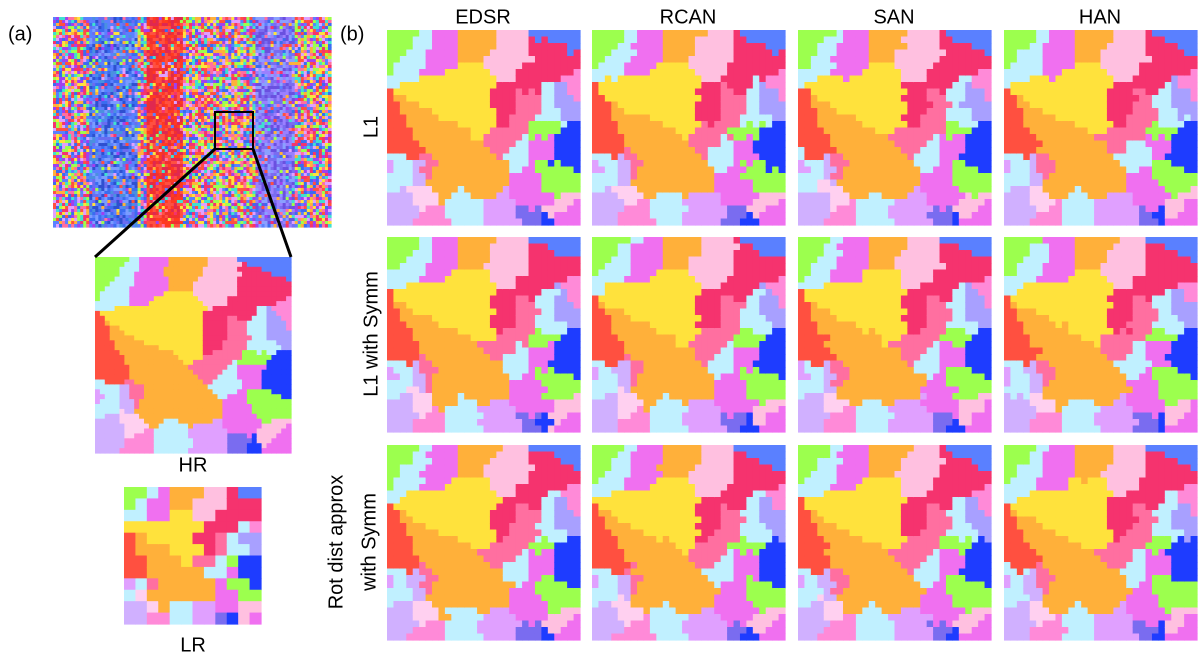 The width and height of the screenshot is (1202, 658). Describe the element at coordinates (20, 34) in the screenshot. I see `panel-label: (a)` at that location.